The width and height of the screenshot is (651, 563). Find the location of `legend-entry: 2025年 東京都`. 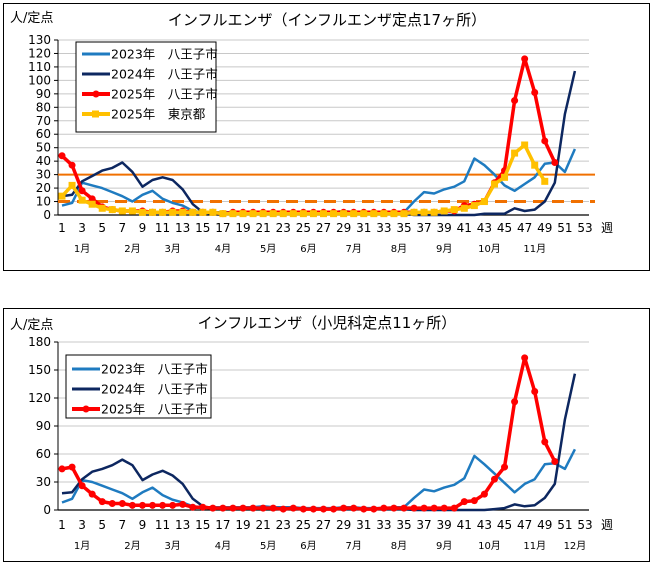

legend-entry: 2025年 東京都 is located at coordinates (158, 114).